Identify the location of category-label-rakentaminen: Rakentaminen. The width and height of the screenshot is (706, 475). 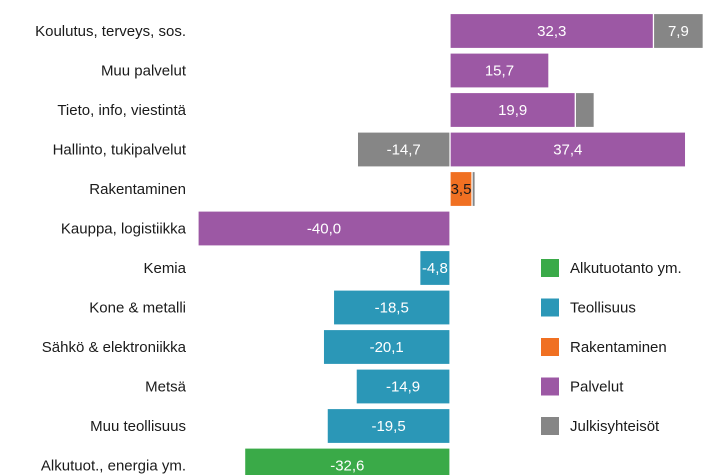
(137, 189).